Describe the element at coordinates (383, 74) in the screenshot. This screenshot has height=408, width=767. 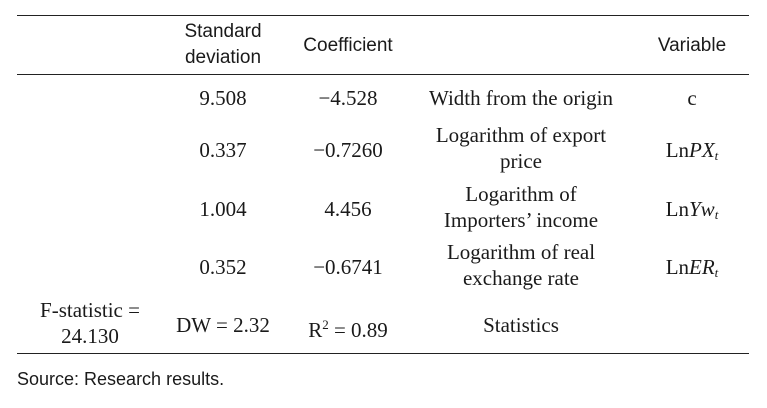
I see `header-divider-rule` at that location.